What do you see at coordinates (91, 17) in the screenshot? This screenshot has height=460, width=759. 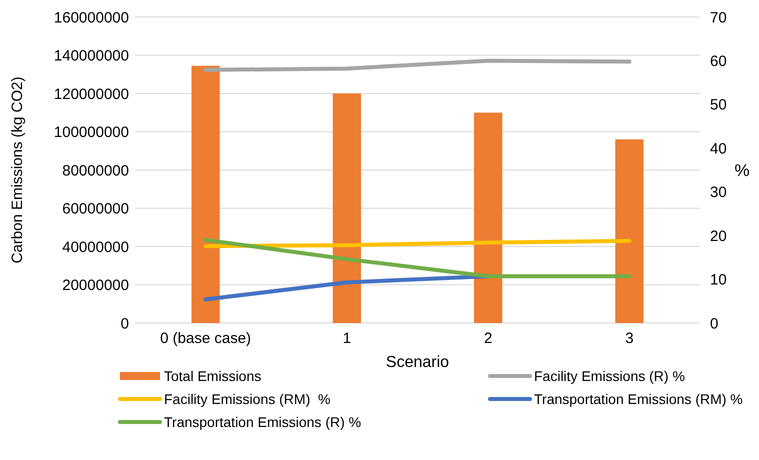 I see `y-tick-label: 160000000` at bounding box center [91, 17].